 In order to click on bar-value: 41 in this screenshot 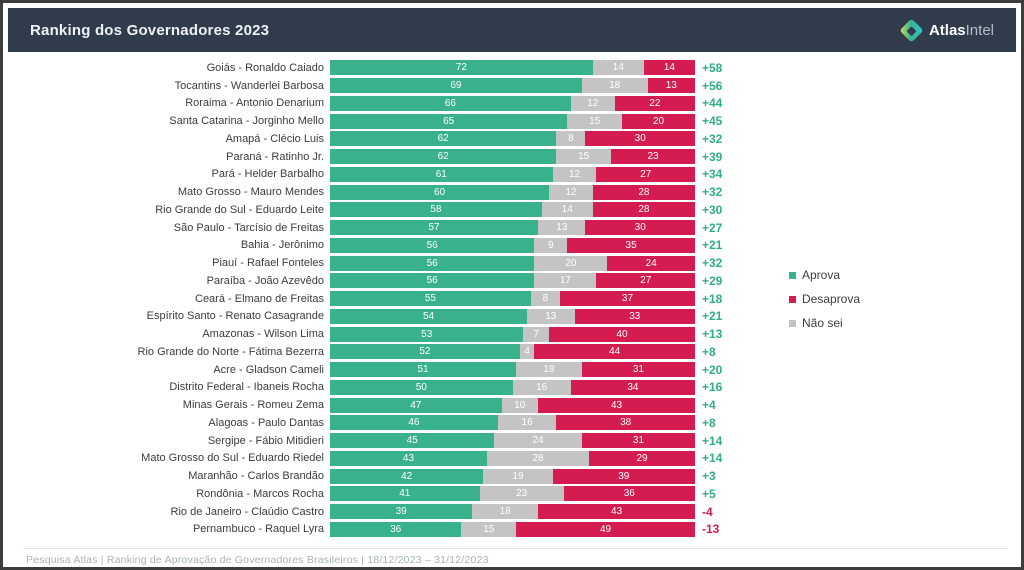, I will do `click(405, 494)`.